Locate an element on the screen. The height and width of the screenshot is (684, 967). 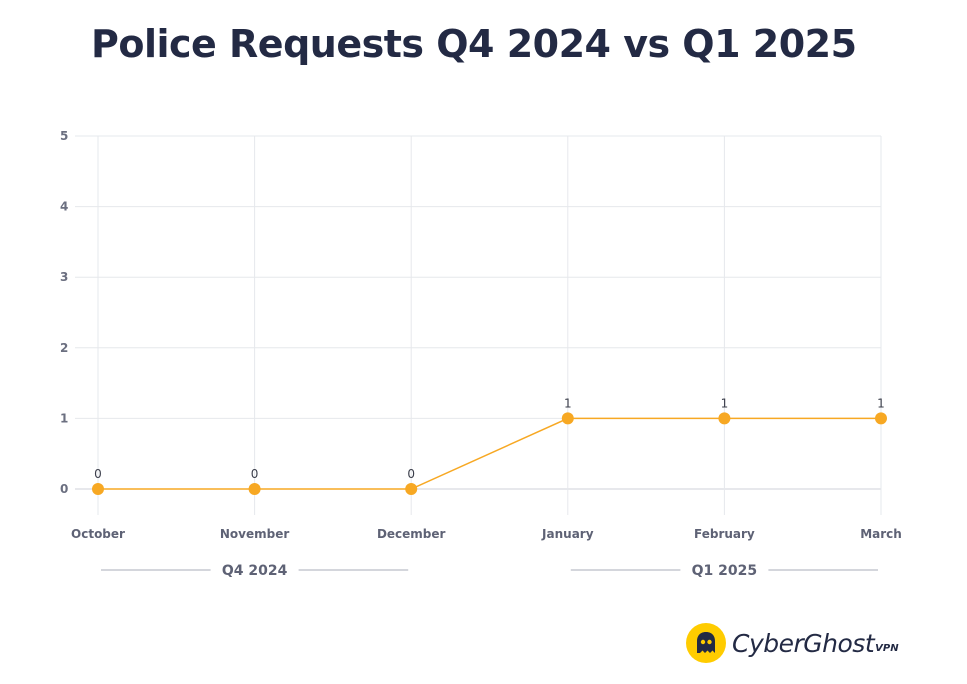
x-tick-label: October is located at coordinates (98, 534).